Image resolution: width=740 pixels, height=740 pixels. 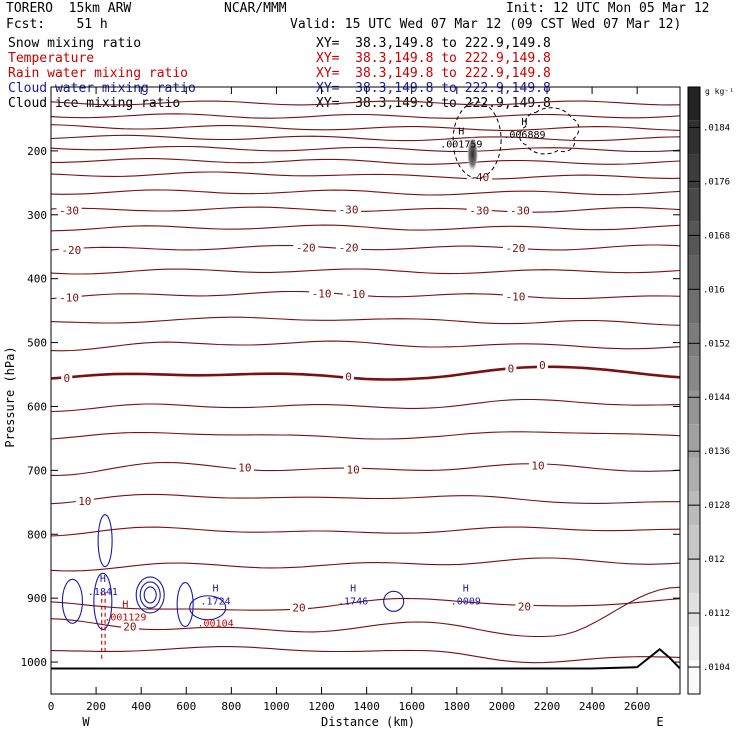 I want to click on terrain-line, so click(x=366, y=658).